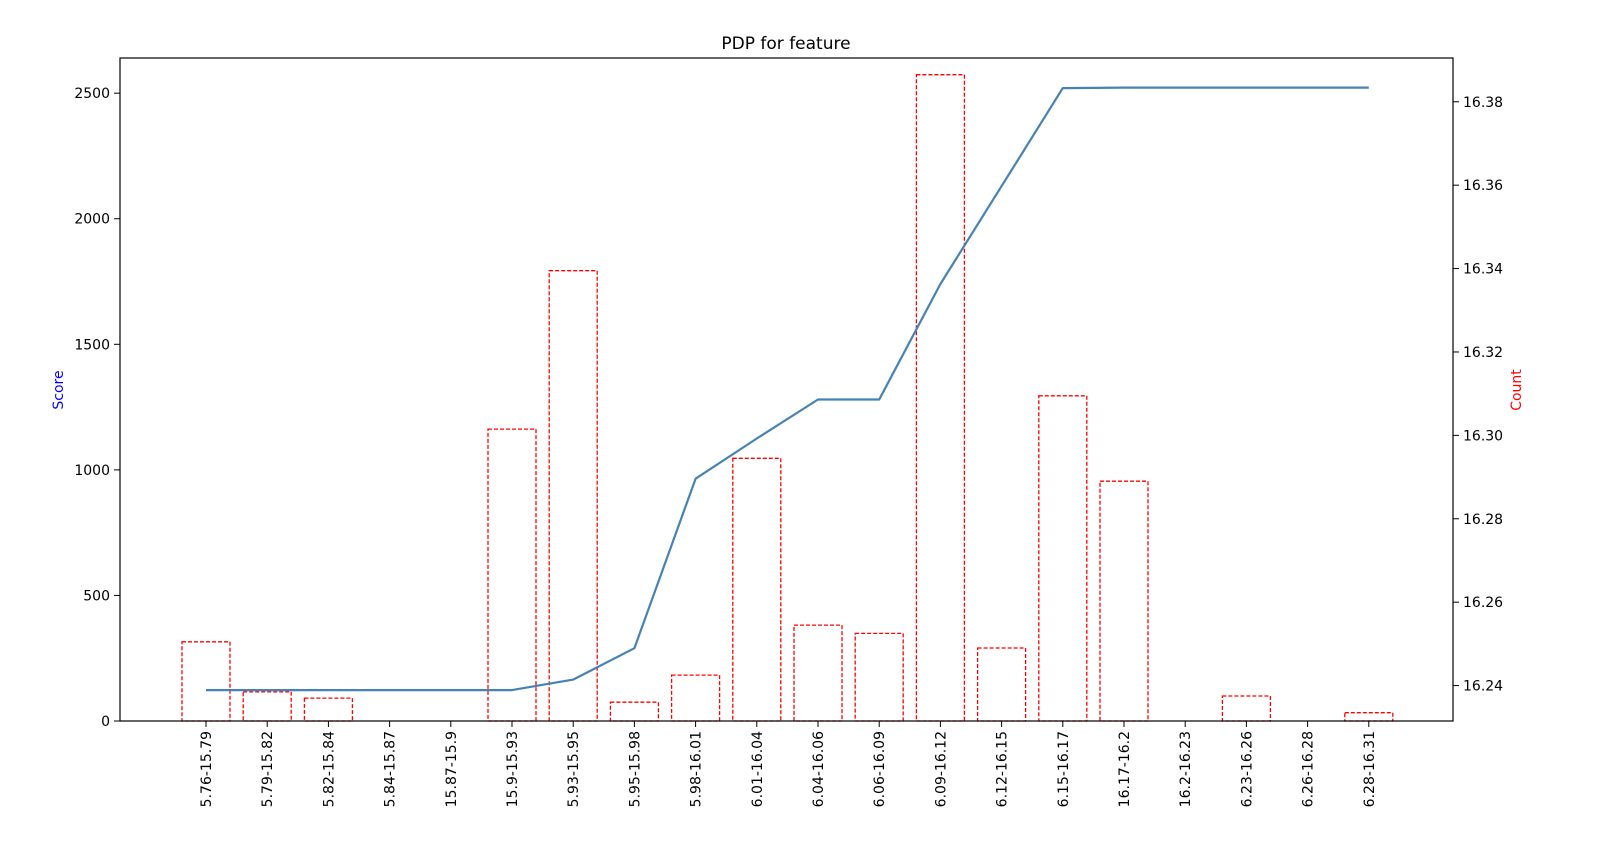  I want to click on x-tick-label: 5.76-15.79, so click(207, 769).